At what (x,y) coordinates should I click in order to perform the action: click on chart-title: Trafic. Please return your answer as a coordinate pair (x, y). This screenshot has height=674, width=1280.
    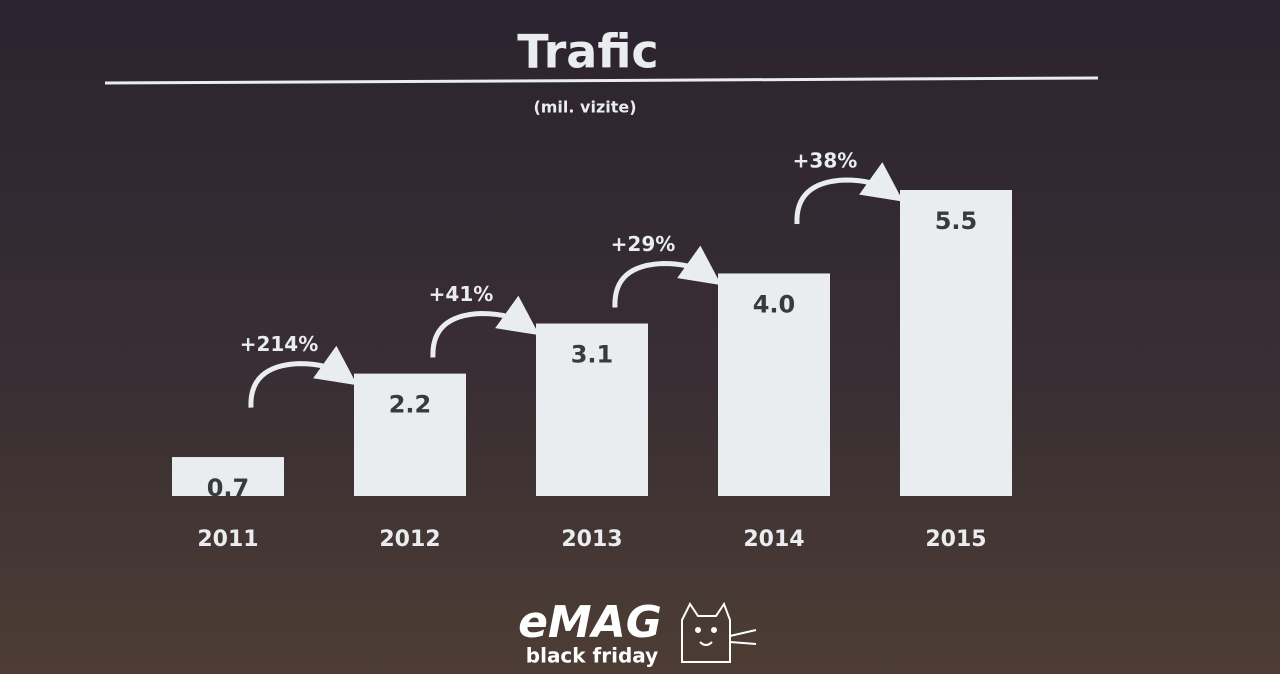
    Looking at the image, I should click on (587, 52).